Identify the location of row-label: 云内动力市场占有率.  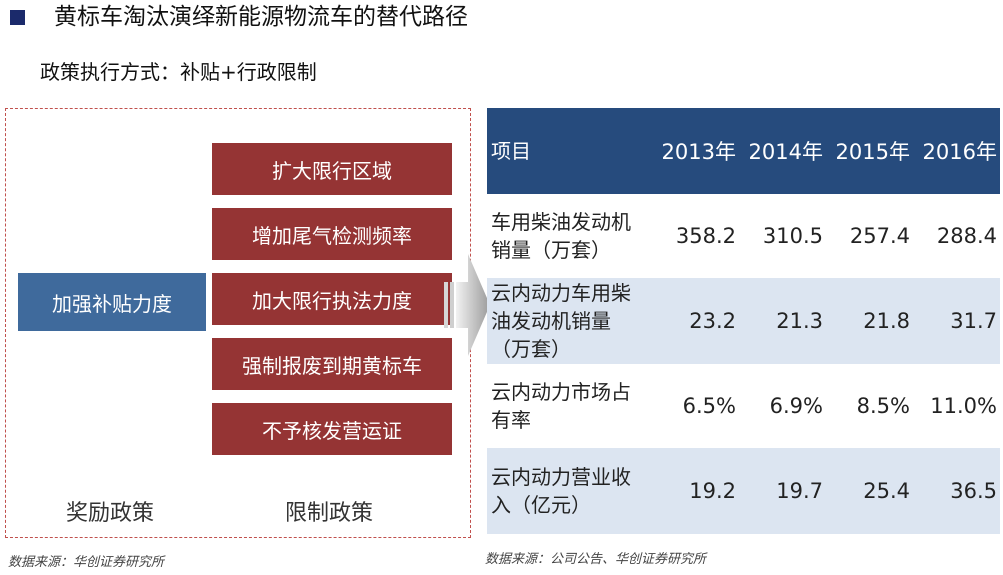
(561, 406).